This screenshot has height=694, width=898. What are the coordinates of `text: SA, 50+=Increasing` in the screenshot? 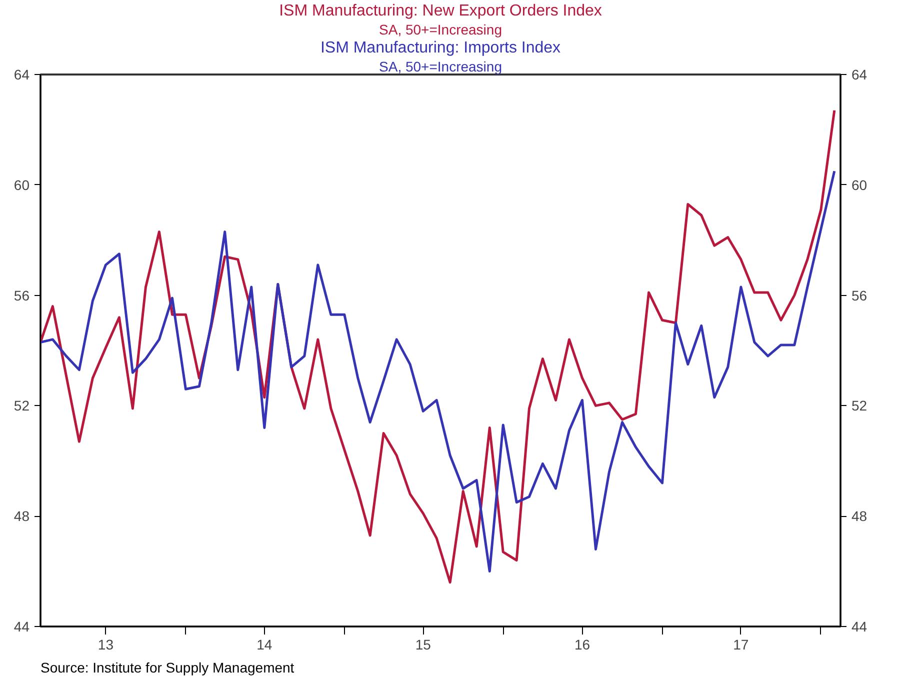 It's located at (440, 30).